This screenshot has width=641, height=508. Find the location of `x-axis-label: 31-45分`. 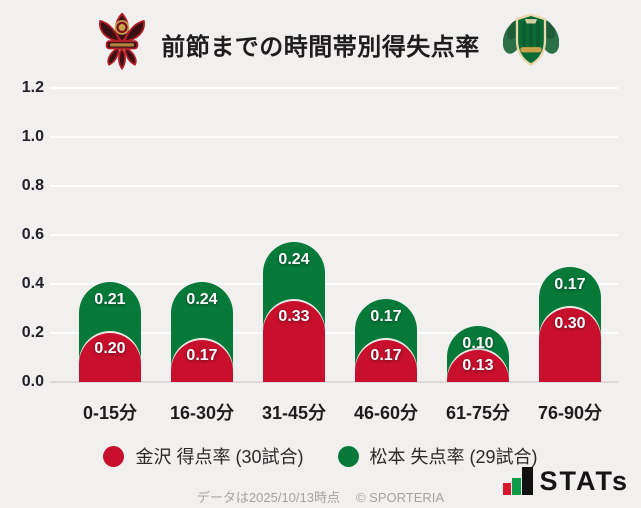

x-axis-label: 31-45分 is located at coordinates (294, 413).